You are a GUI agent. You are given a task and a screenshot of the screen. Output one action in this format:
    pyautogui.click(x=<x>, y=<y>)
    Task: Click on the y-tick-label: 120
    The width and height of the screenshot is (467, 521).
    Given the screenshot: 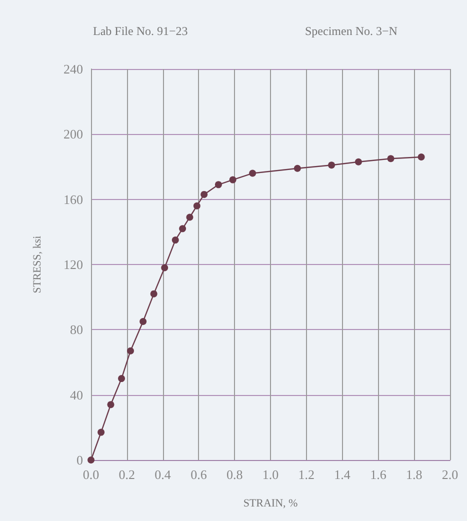 What is the action you would take?
    pyautogui.click(x=73, y=264)
    